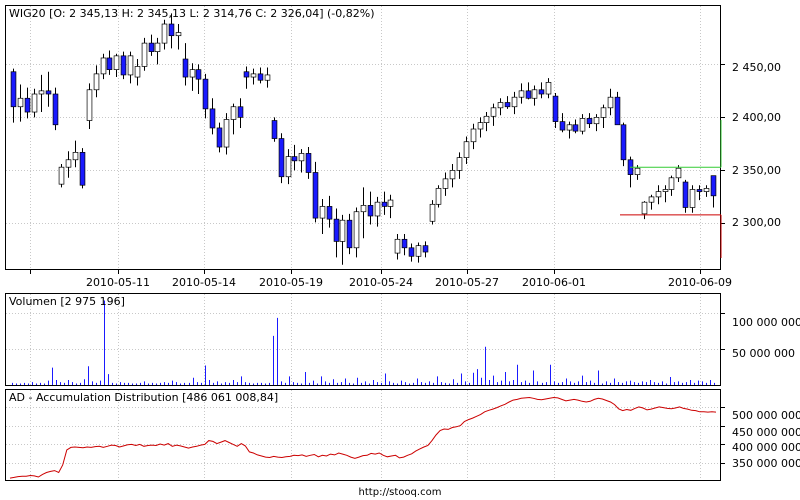  Describe the element at coordinates (204, 282) in the screenshot. I see `x-tick-label: 2010-05-14` at that location.